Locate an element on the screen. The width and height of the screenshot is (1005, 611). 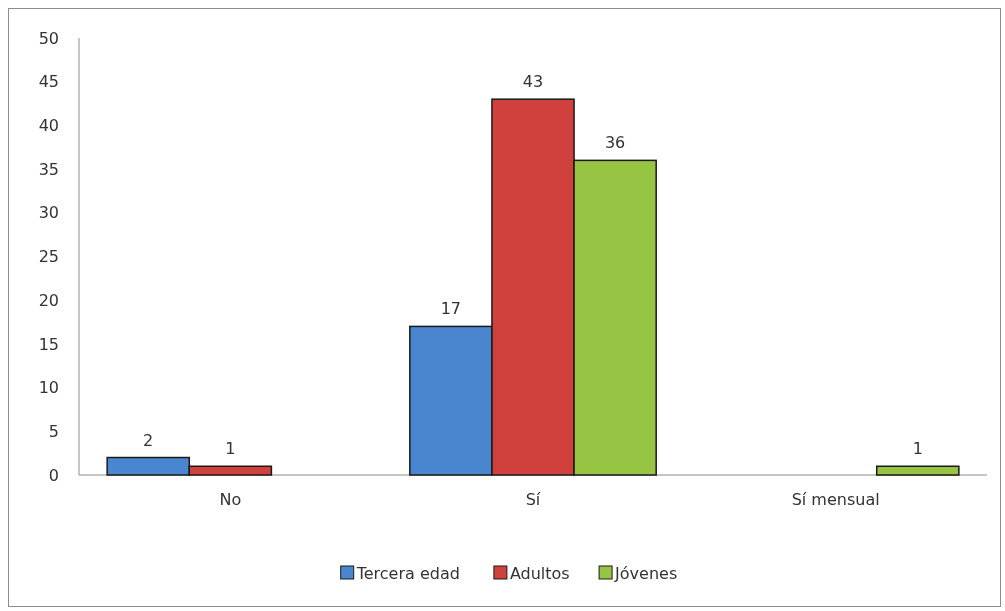
y-tick-label: 15 is located at coordinates (48, 344).